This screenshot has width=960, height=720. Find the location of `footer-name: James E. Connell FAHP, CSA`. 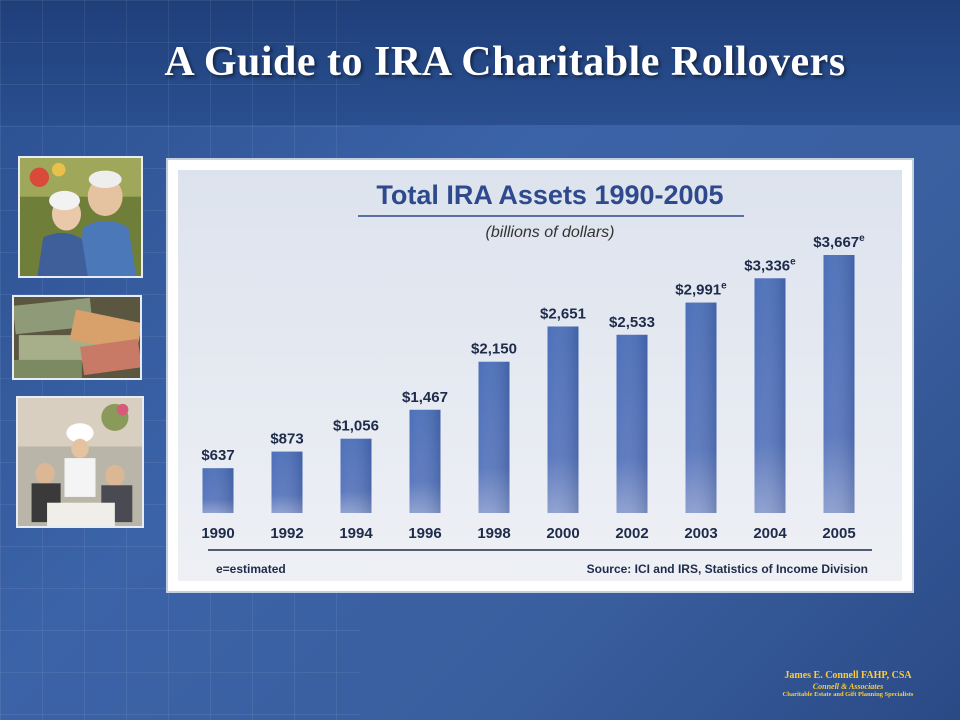

footer-name: James E. Connell FAHP, CSA is located at coordinates (848, 675).